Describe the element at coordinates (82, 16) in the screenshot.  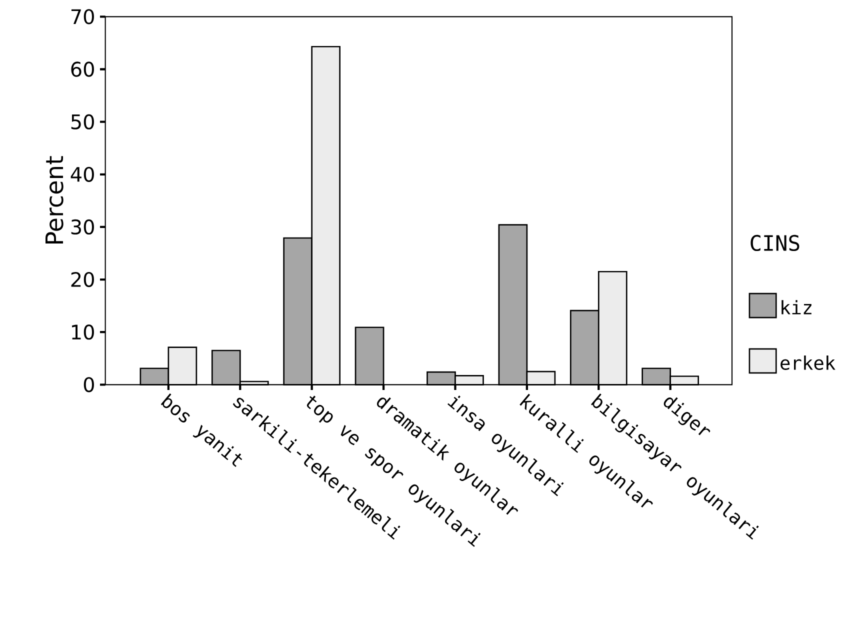
I see `y-tick-label: 70` at that location.